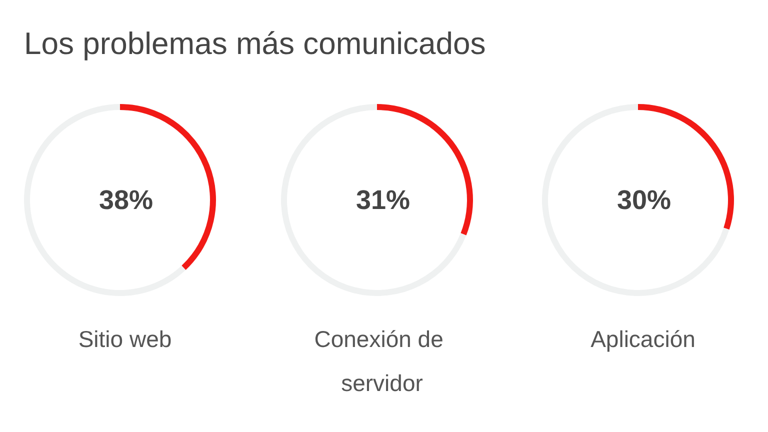 This screenshot has height=432, width=768. I want to click on text: Sitio web, so click(125, 339).